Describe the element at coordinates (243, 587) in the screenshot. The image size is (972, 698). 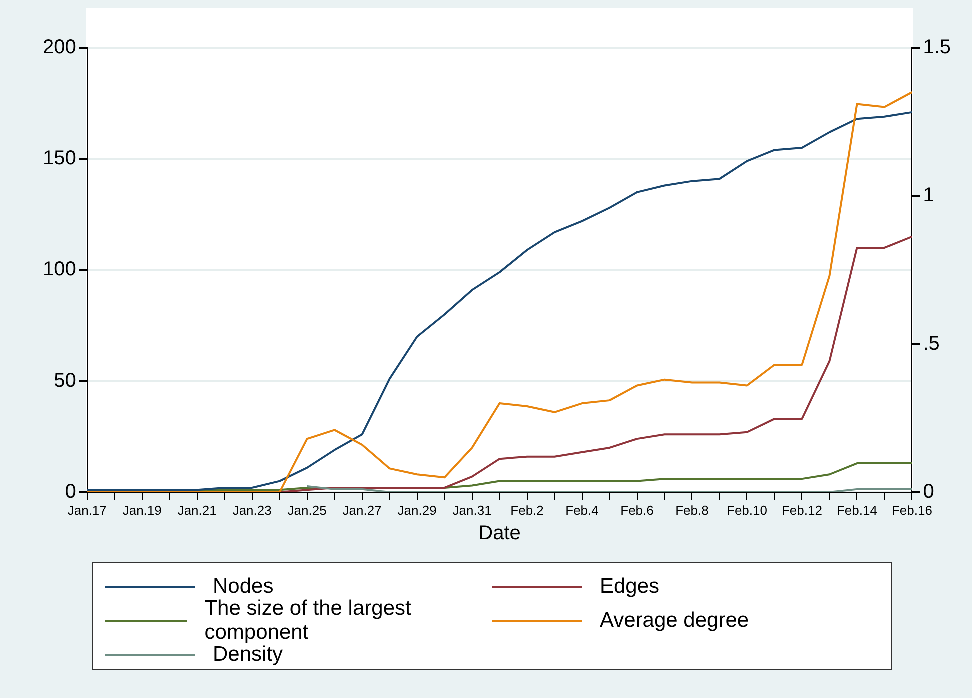
I see `legend-label: Nodes` at that location.